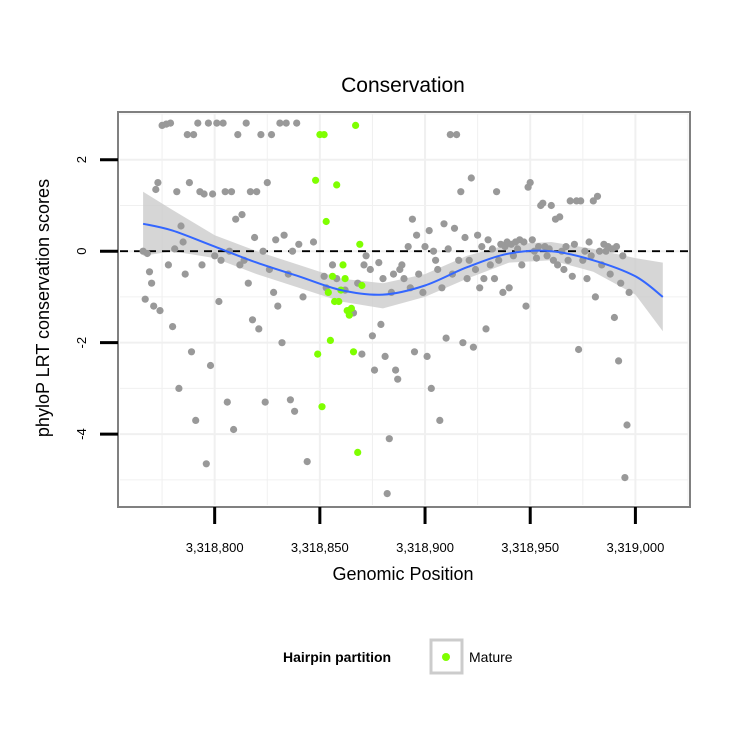  Describe the element at coordinates (530, 547) in the screenshot. I see `x-tick-label: 3,318,950` at that location.